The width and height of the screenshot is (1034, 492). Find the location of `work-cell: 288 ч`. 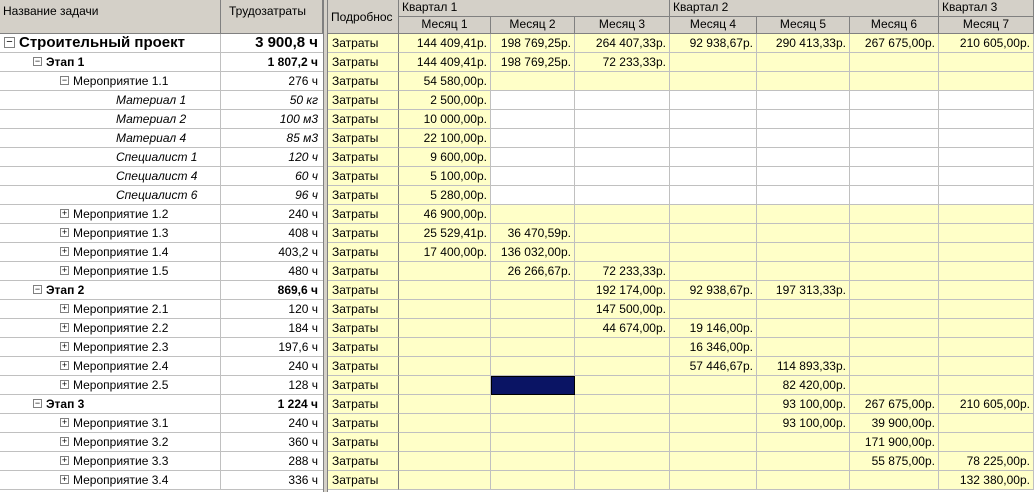

work-cell: 288 ч is located at coordinates (303, 461).